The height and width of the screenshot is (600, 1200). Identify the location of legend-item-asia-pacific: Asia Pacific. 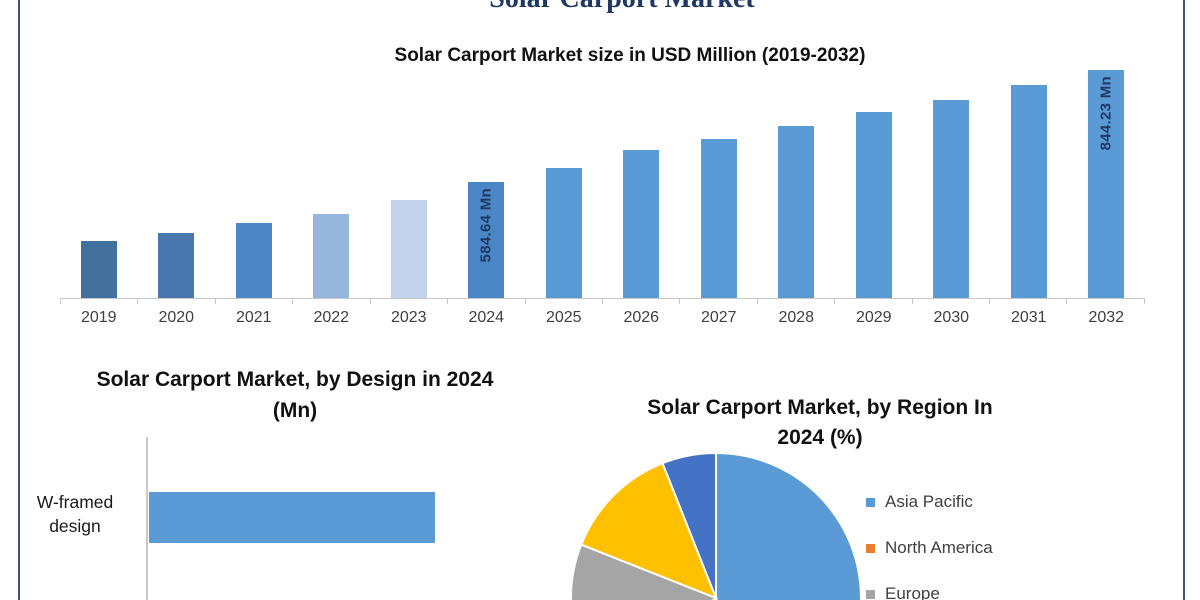
(929, 502).